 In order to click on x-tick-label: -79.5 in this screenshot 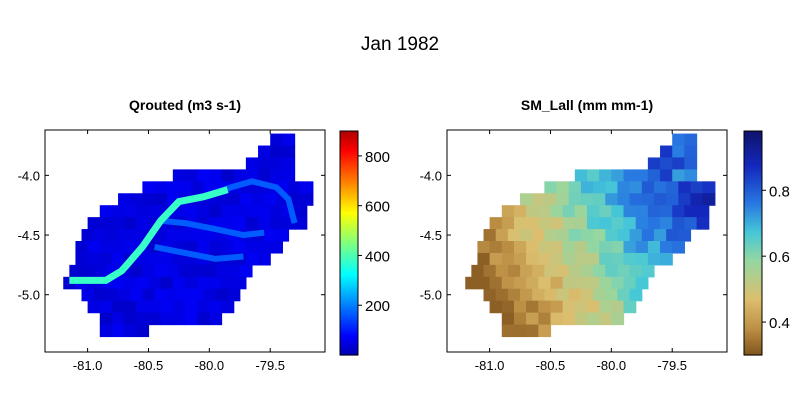, I will do `click(270, 365)`.